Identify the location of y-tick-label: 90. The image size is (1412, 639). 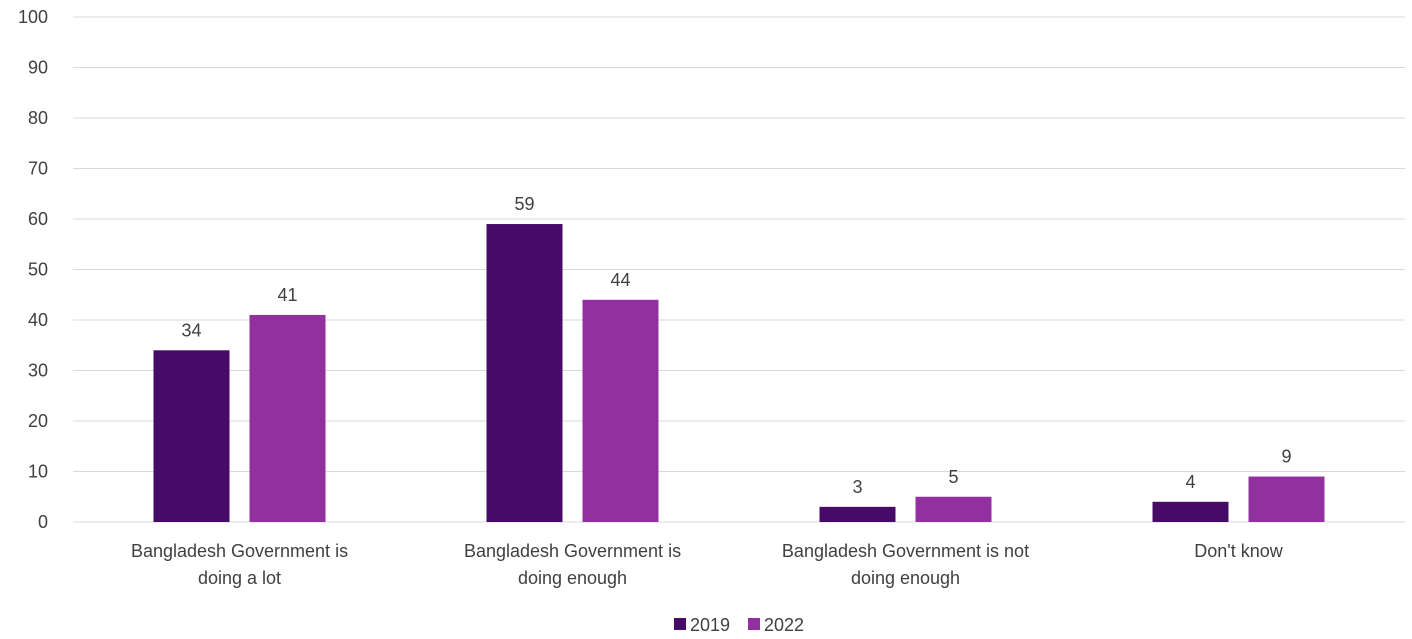
(38, 68).